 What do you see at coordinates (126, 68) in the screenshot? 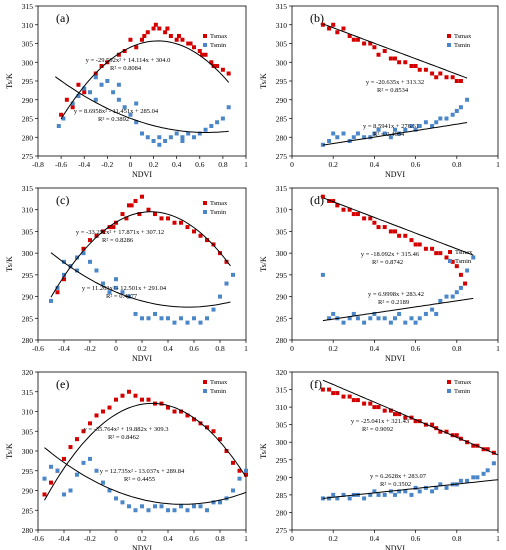
I see `fit-r2-tsmax: R² = 0.8084` at bounding box center [126, 68].